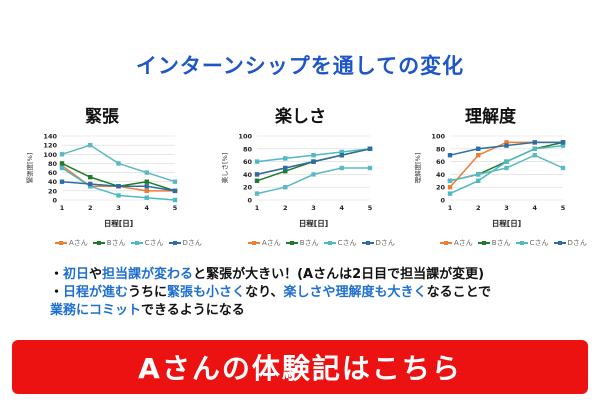  I want to click on experience-report-button: Aさんの体験記はこちら, so click(300, 367).